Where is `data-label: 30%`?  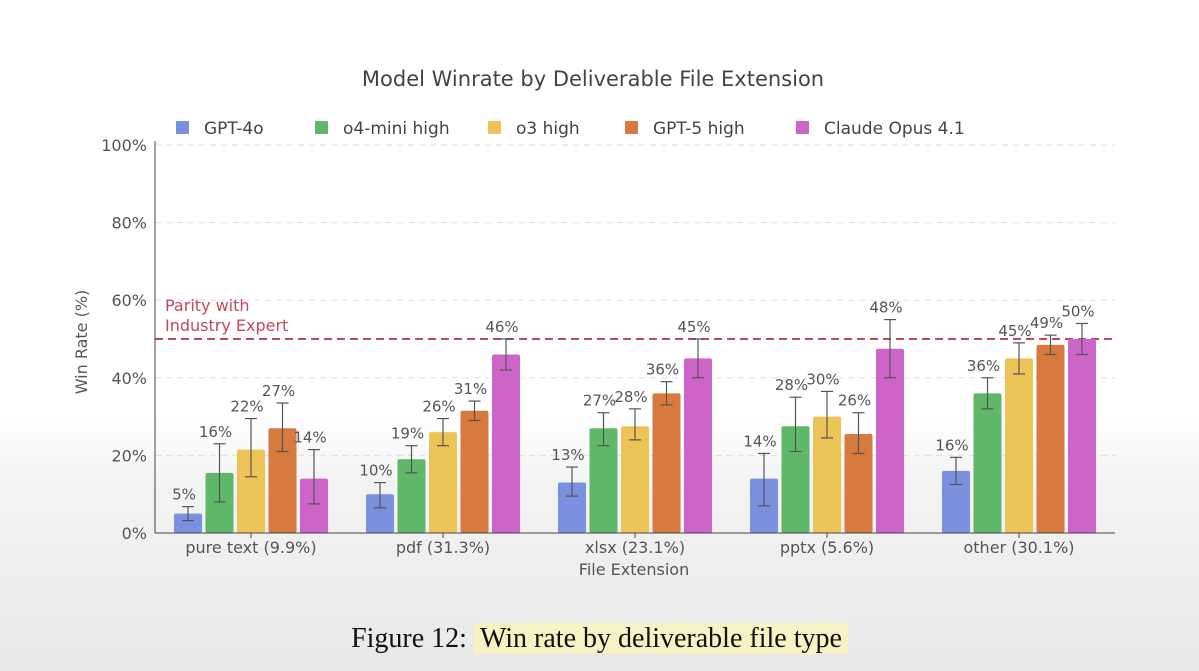 data-label: 30% is located at coordinates (822, 379).